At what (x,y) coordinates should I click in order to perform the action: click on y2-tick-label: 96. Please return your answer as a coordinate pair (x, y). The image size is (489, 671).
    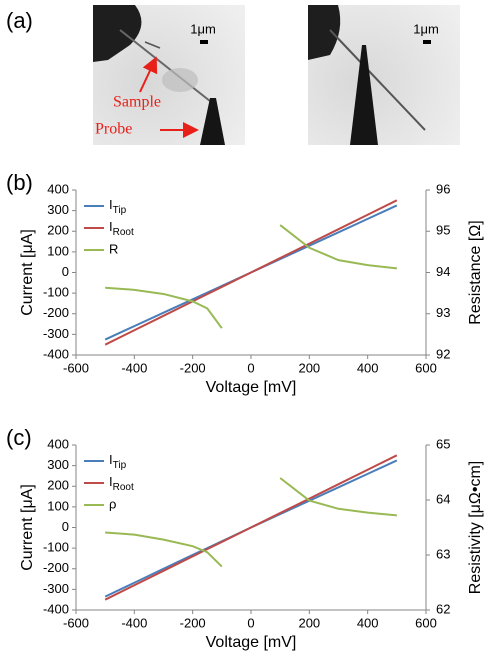
    Looking at the image, I should click on (443, 188).